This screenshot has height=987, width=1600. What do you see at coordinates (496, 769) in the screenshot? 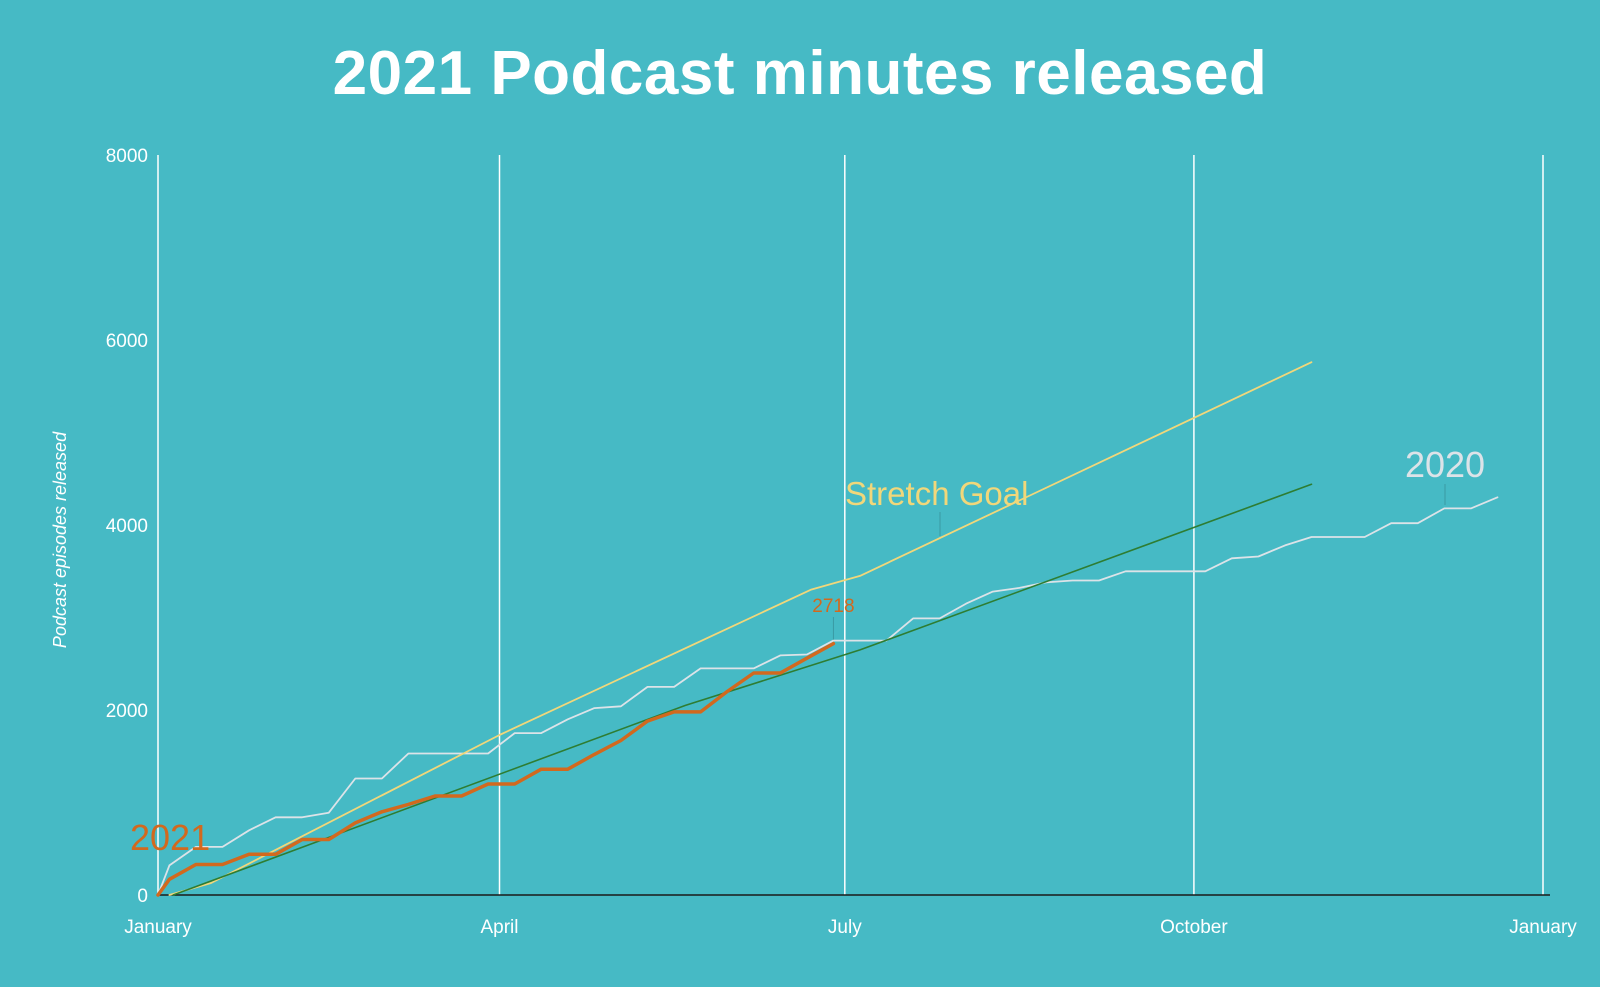
I see `series-line-2021` at bounding box center [496, 769].